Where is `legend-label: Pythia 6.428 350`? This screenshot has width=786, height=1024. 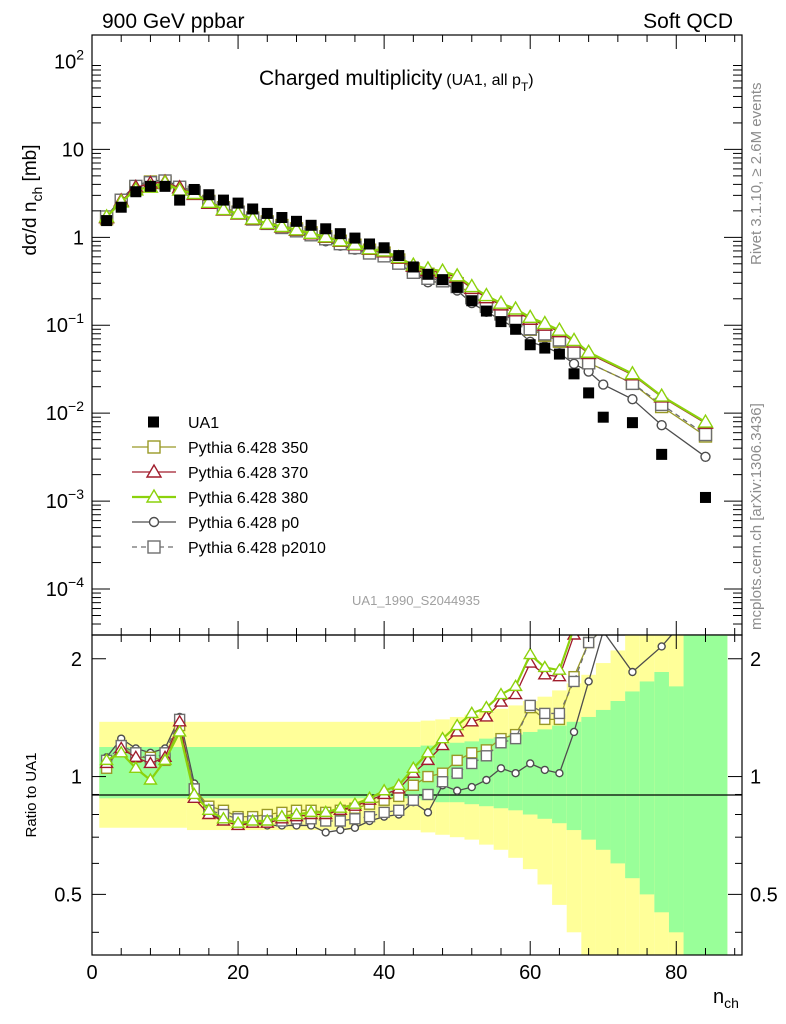 legend-label: Pythia 6.428 350 is located at coordinates (248, 448).